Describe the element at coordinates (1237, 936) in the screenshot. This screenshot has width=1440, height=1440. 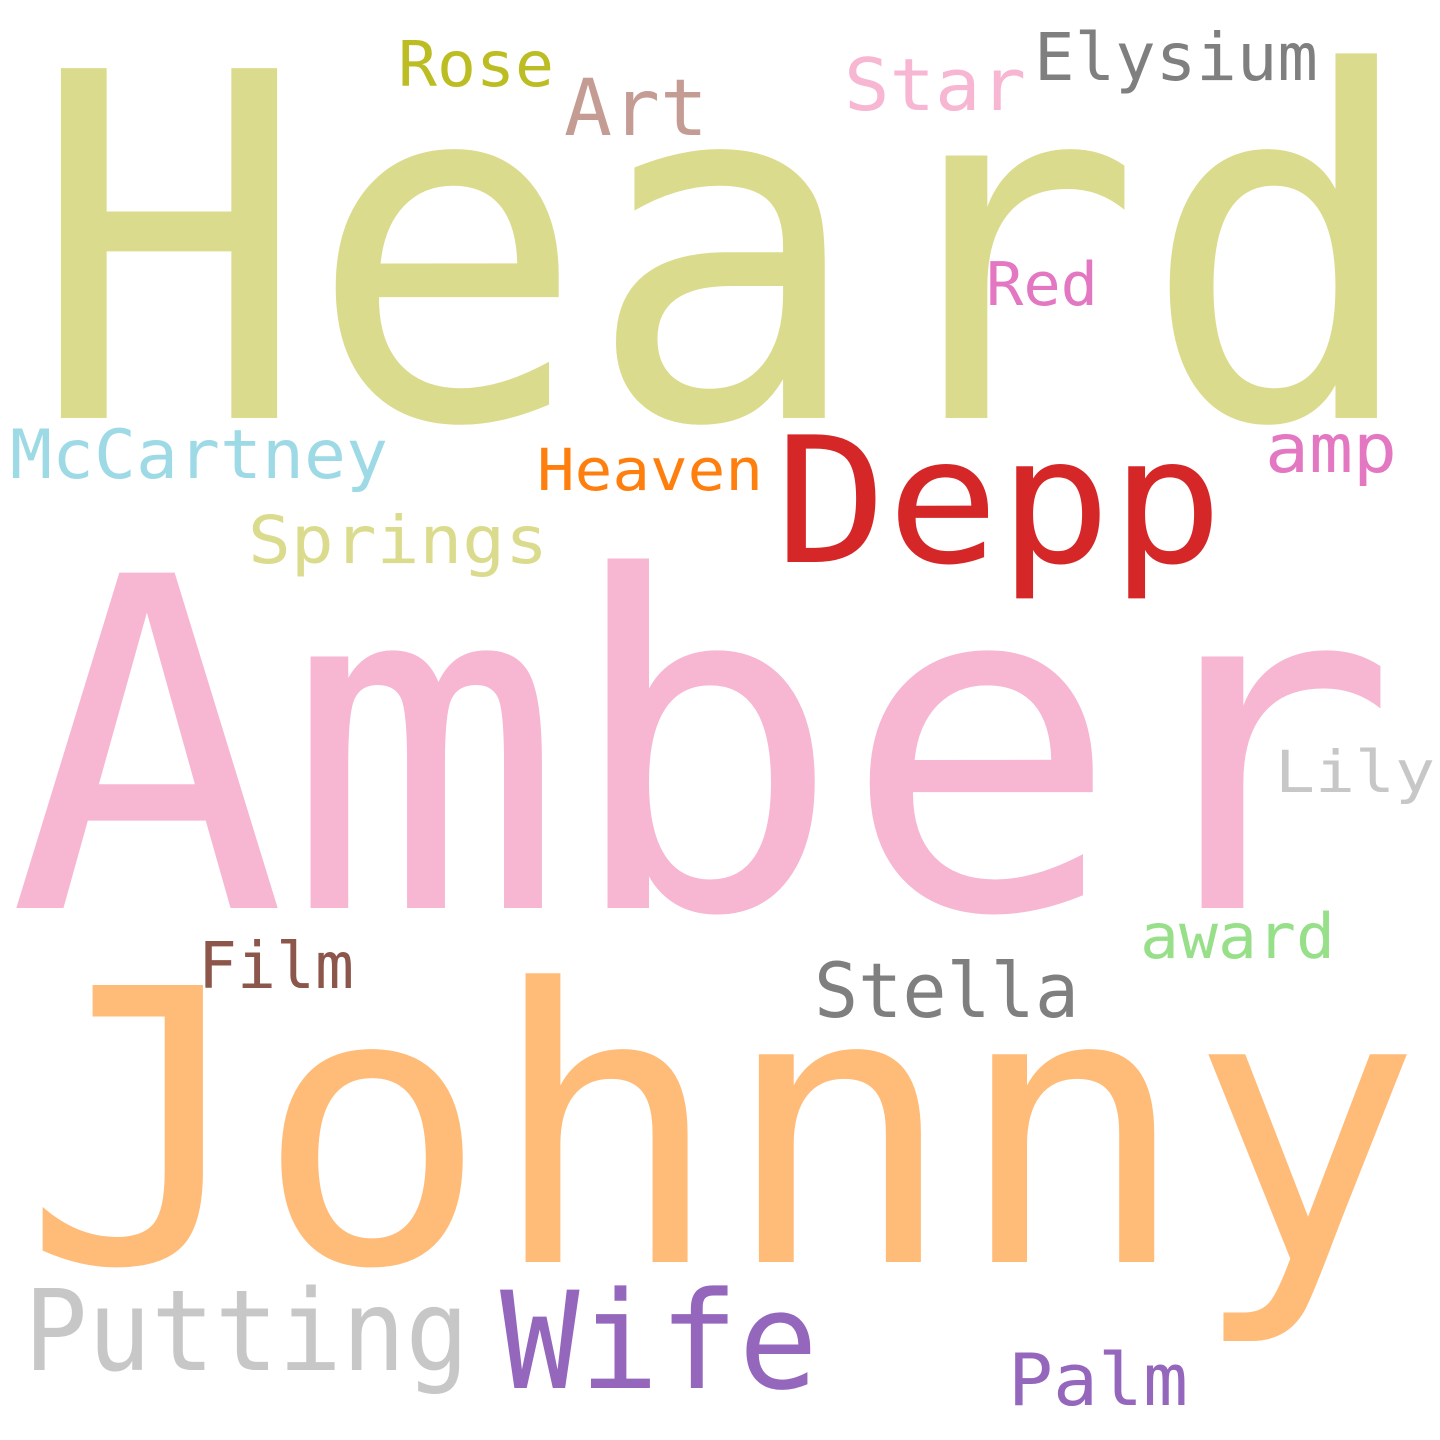
I see `word-award: award` at that location.